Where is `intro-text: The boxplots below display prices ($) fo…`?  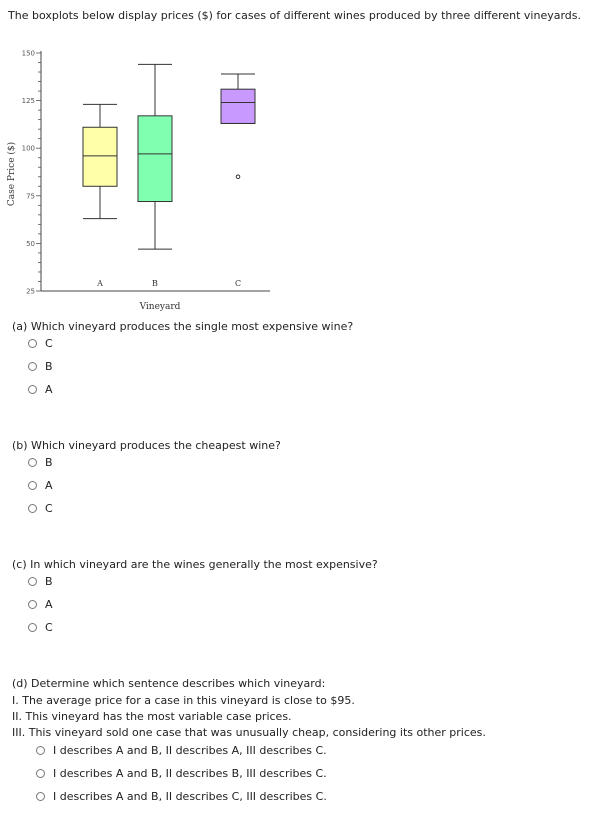
intro-text: The boxplots below display prices ($) fo… is located at coordinates (295, 15).